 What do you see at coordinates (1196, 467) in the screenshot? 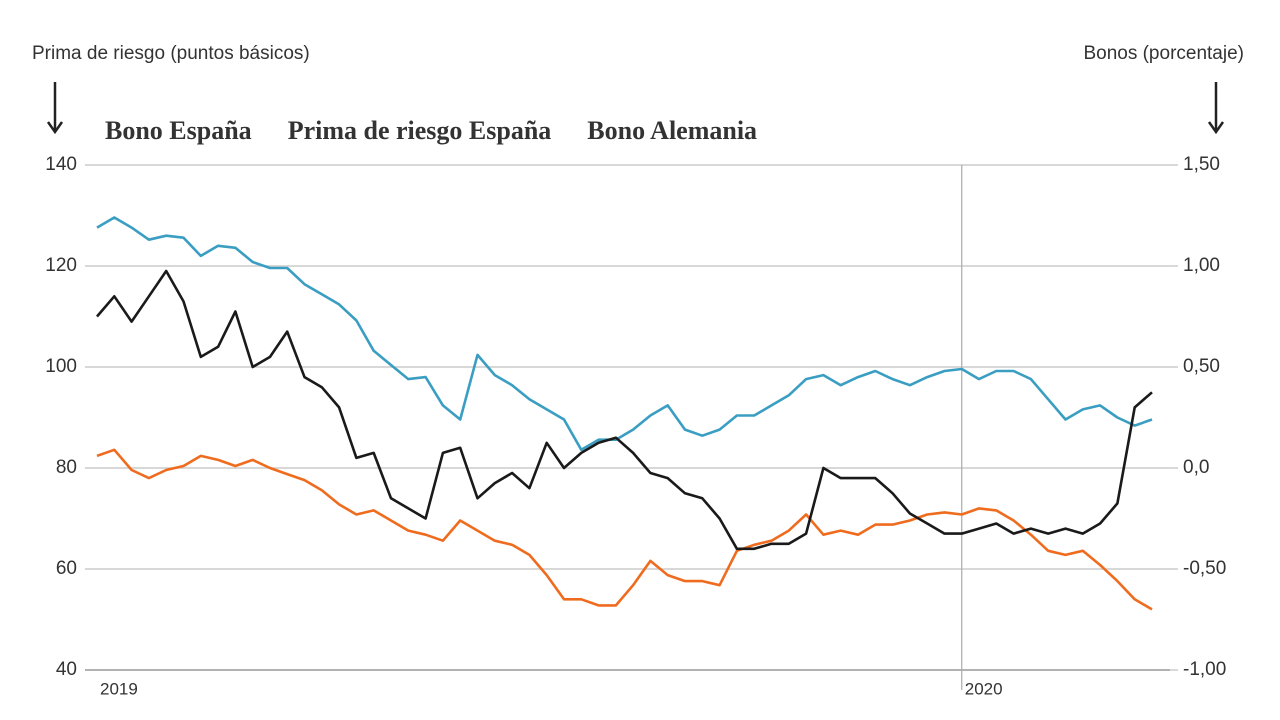
I see `y2-tick-label: 0,0` at bounding box center [1196, 467].